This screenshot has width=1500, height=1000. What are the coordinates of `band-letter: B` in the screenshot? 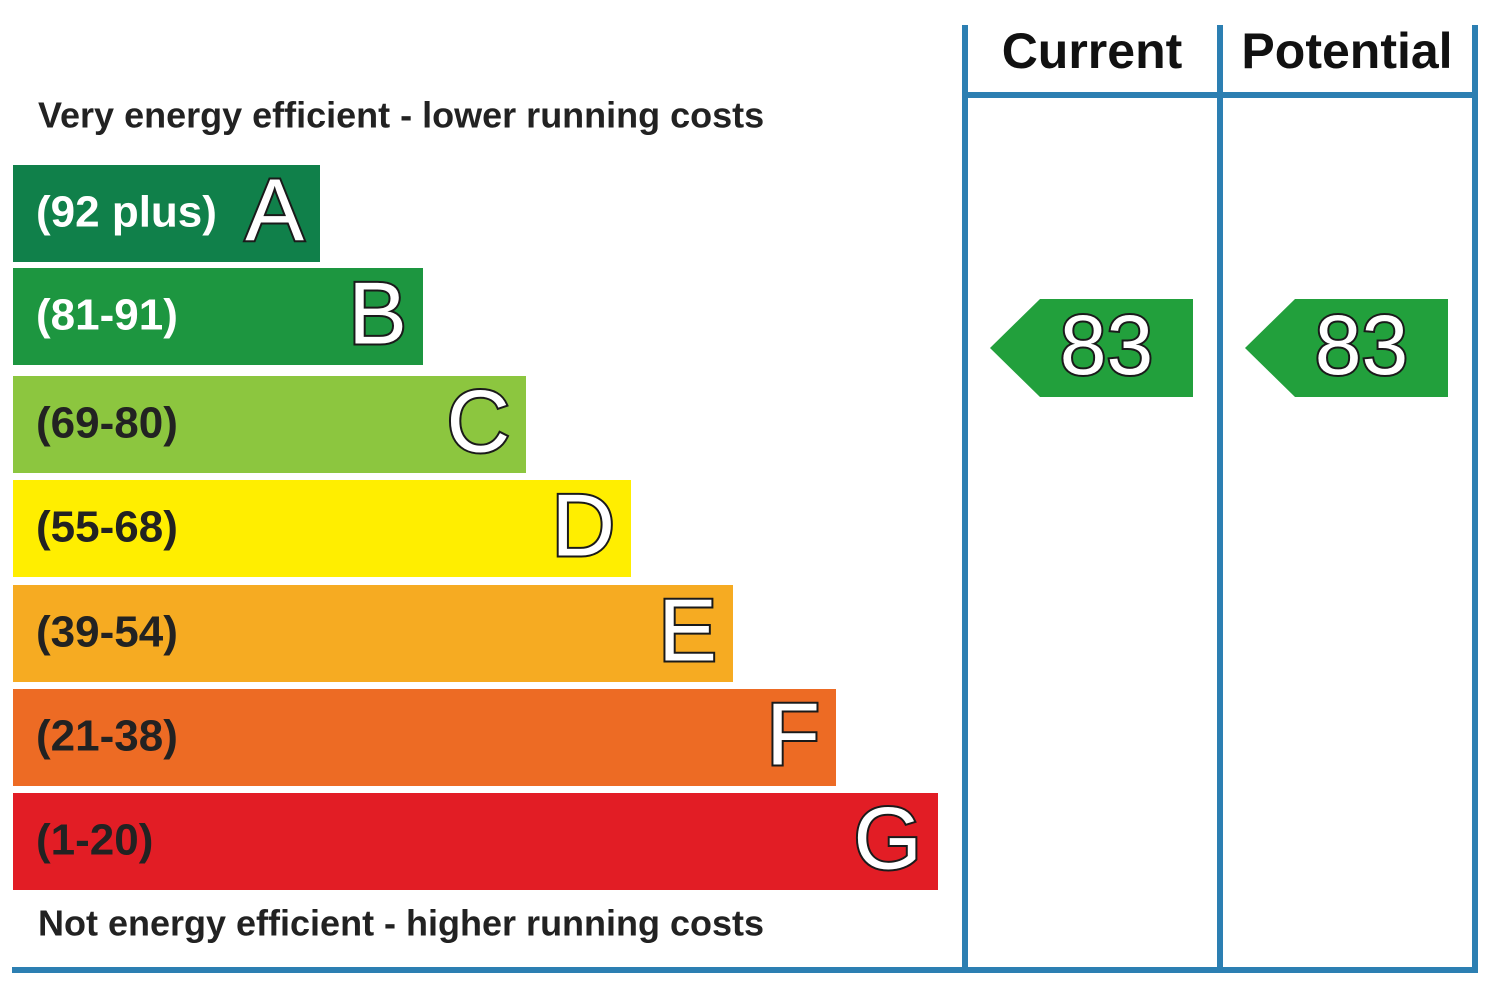 It's located at (377, 312).